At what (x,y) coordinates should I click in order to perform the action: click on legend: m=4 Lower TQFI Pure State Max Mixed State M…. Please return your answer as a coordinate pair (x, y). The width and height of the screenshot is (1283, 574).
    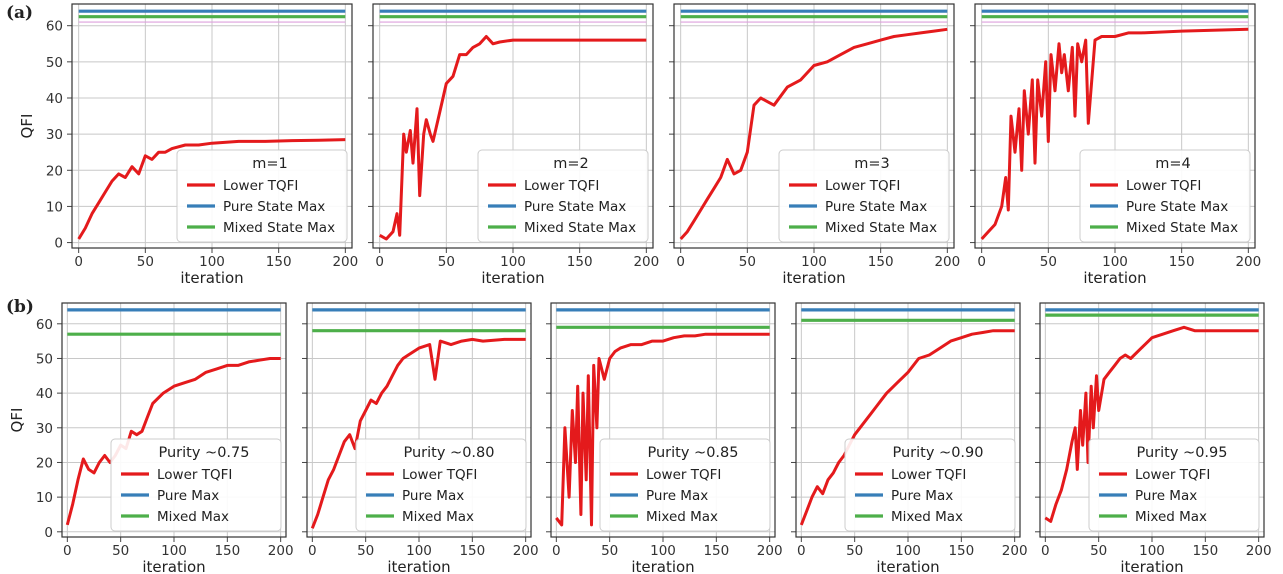
    Looking at the image, I should click on (1165, 196).